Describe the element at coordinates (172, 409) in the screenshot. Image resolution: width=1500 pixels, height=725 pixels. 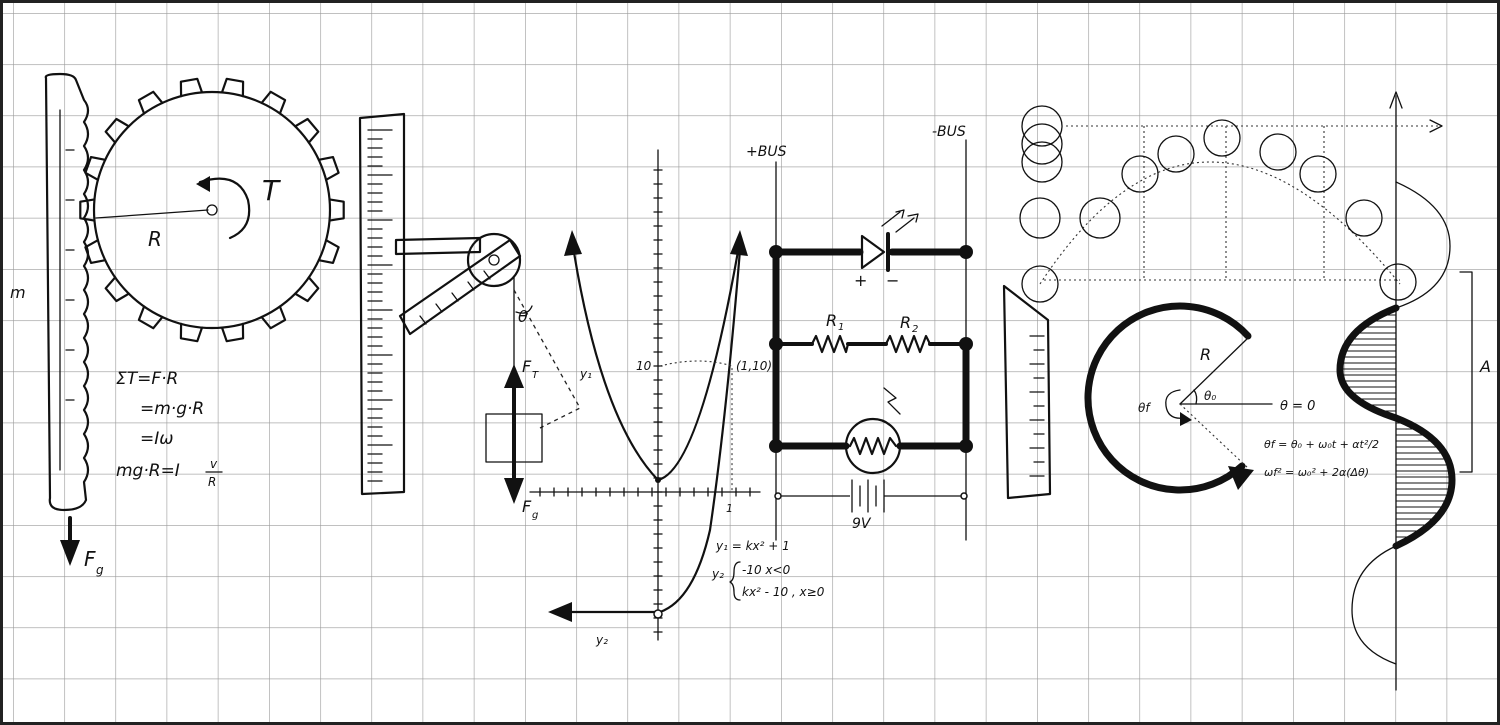
I see `torque-eq-2: =m·g·R` at that location.